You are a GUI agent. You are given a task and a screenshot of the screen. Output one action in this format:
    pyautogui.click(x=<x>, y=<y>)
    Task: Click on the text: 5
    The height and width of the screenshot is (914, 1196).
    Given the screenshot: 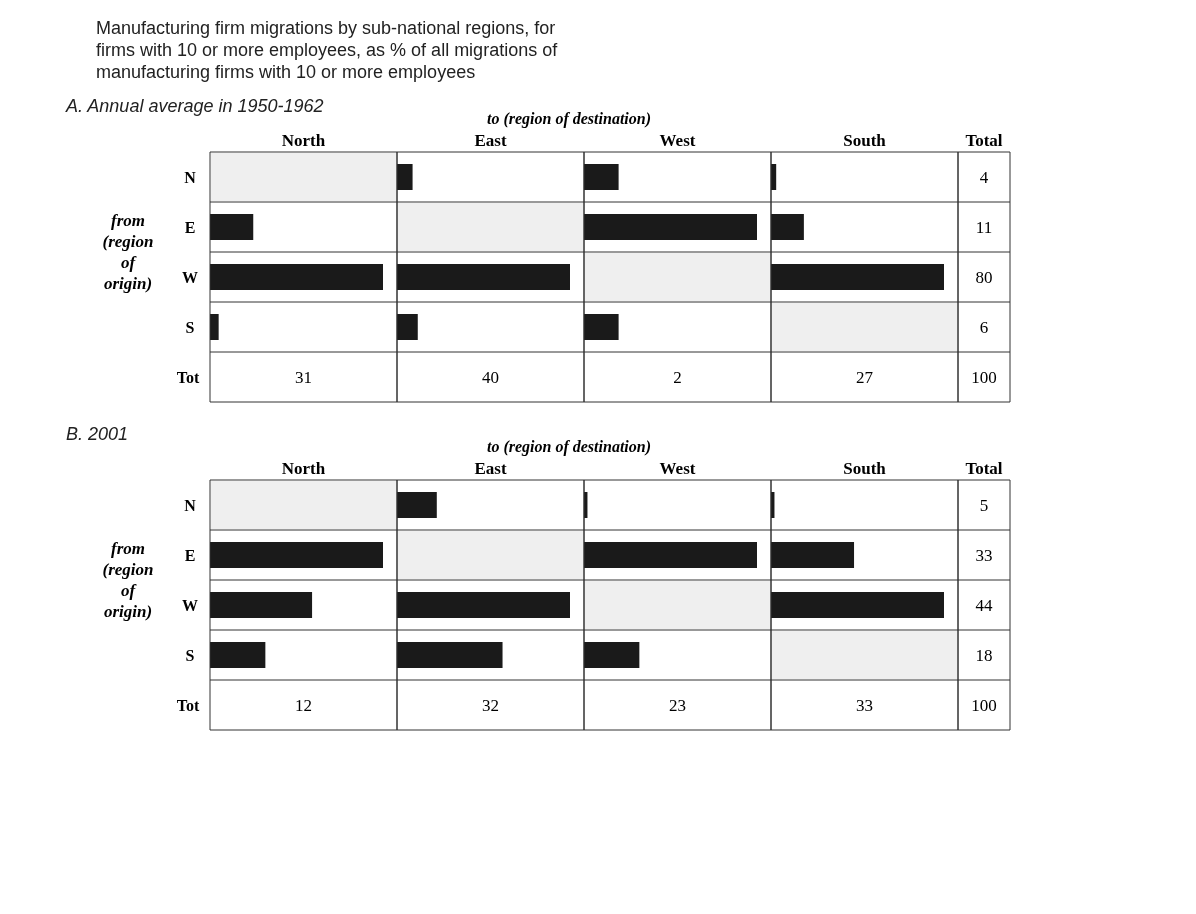 What is the action you would take?
    pyautogui.click(x=984, y=505)
    